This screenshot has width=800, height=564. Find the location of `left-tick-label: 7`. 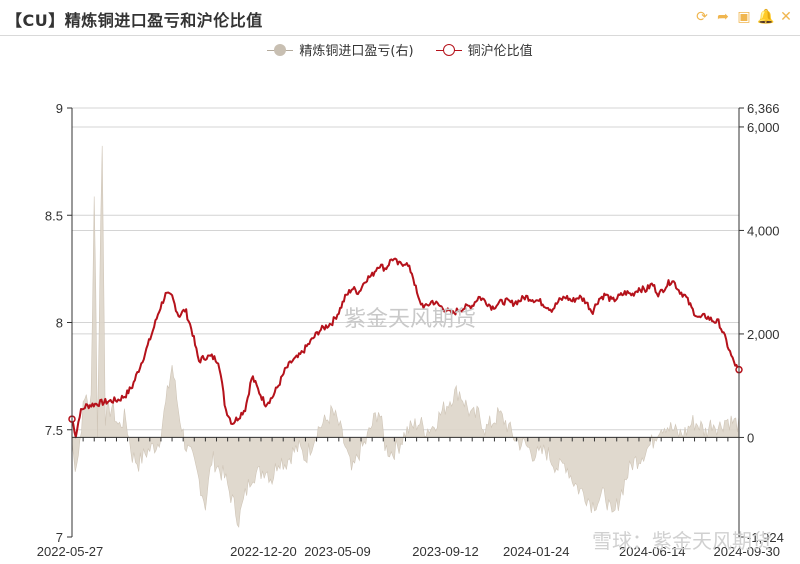

left-tick-label: 7 is located at coordinates (59, 537).